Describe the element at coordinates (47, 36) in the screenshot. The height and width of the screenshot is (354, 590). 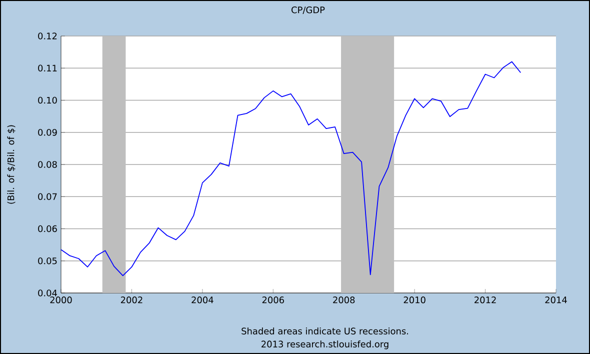
I see `y-tick-label: 0.12` at that location.